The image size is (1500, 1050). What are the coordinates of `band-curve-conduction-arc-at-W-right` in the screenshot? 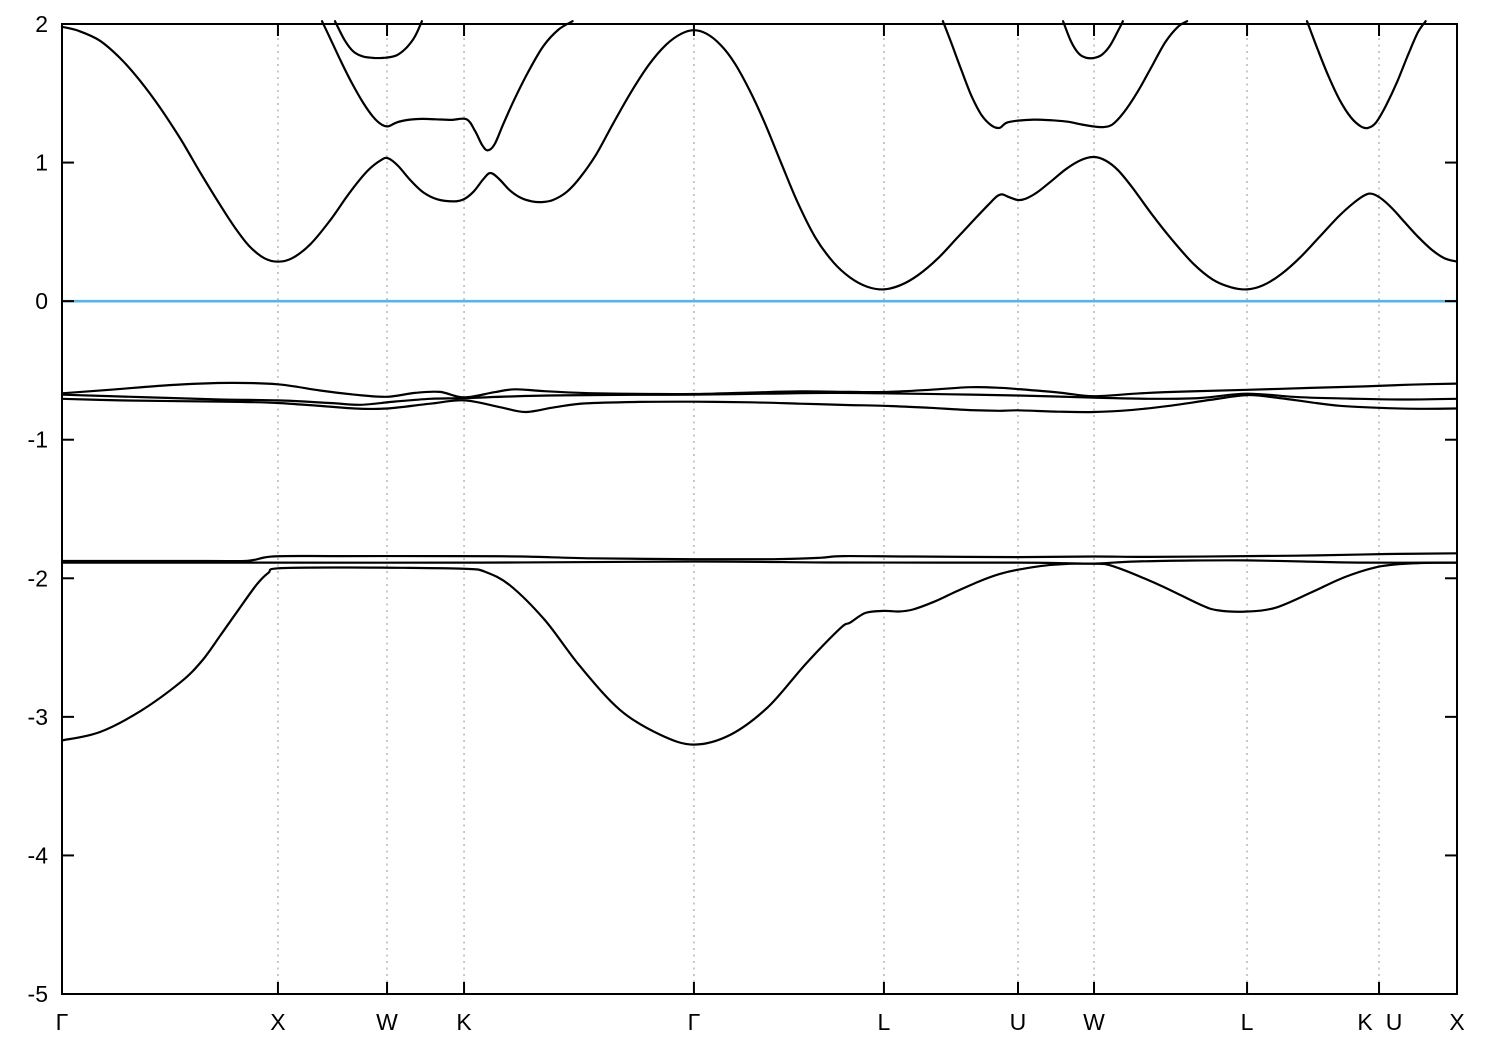 It's located at (1093, 40).